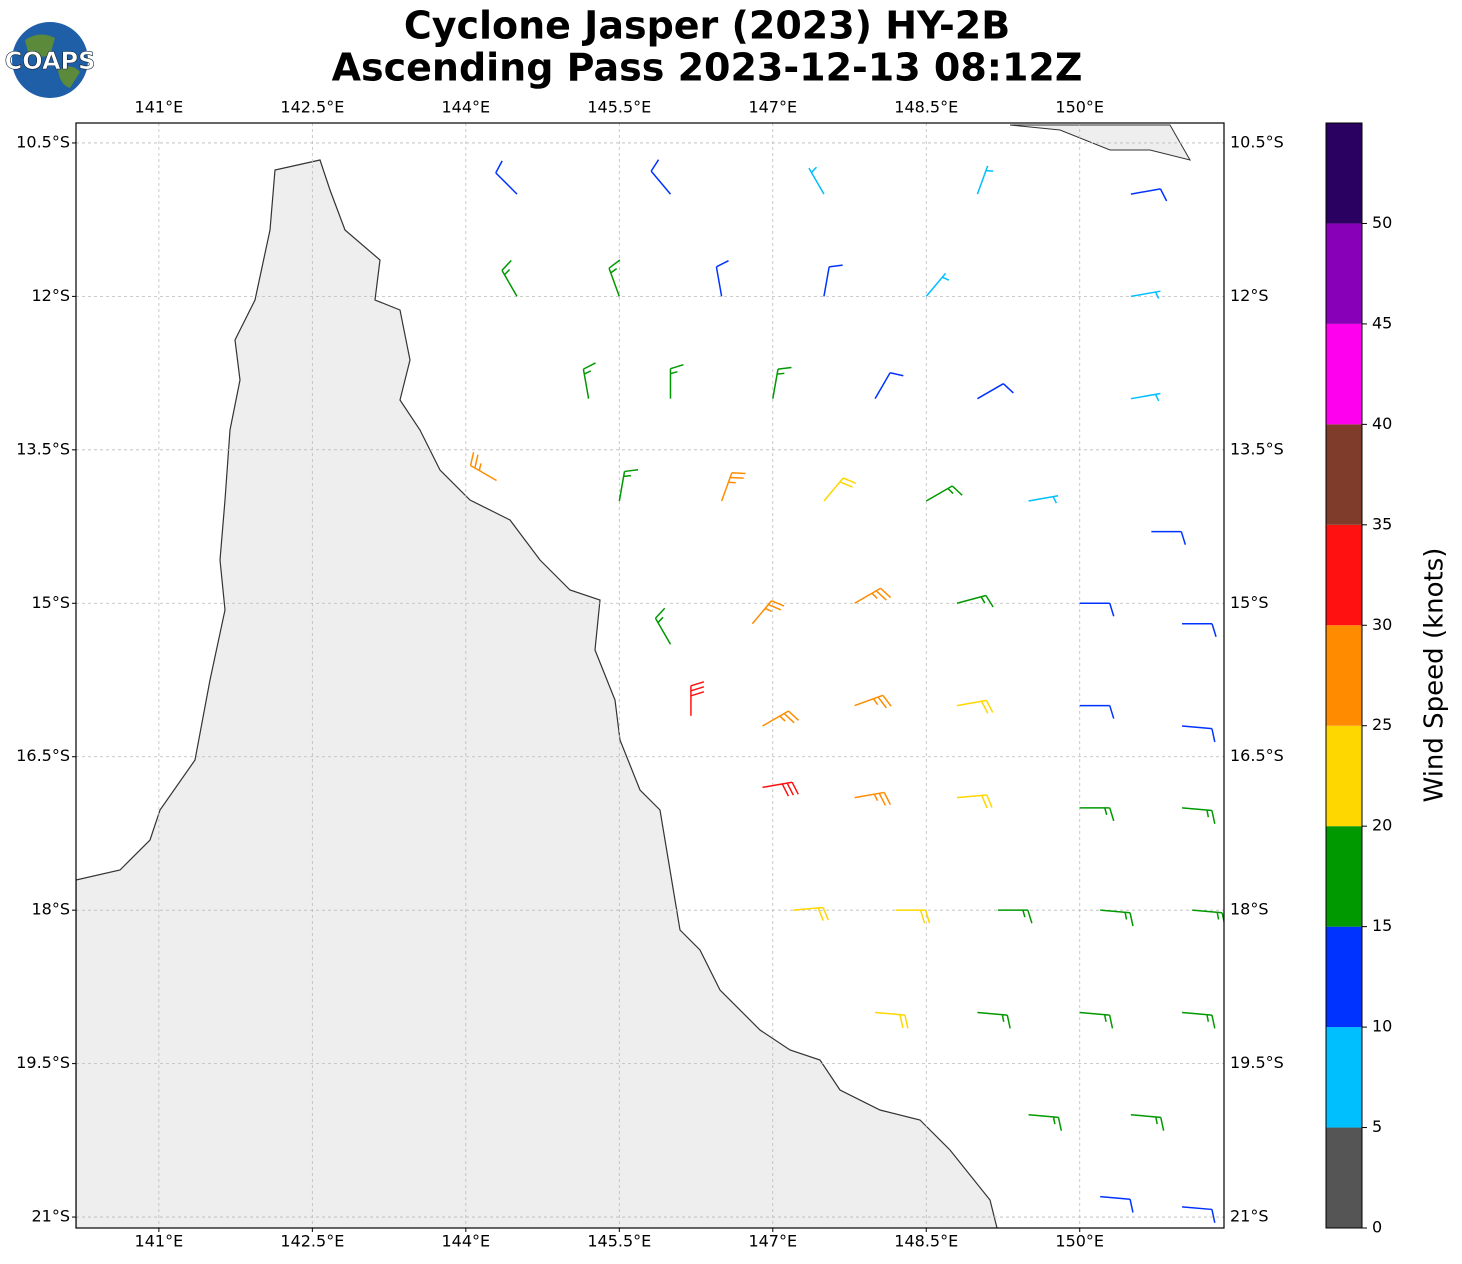 Image resolution: width=1462 pixels, height=1264 pixels. What do you see at coordinates (50, 60) in the screenshot?
I see `logo: COAPS` at bounding box center [50, 60].